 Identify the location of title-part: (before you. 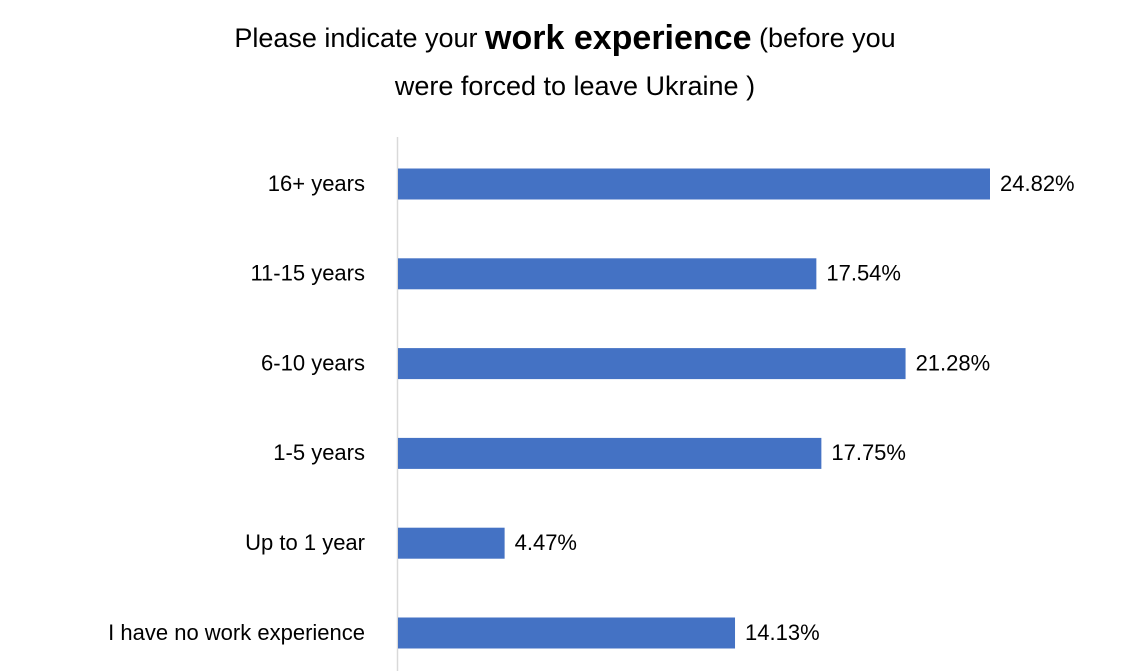
(827, 38).